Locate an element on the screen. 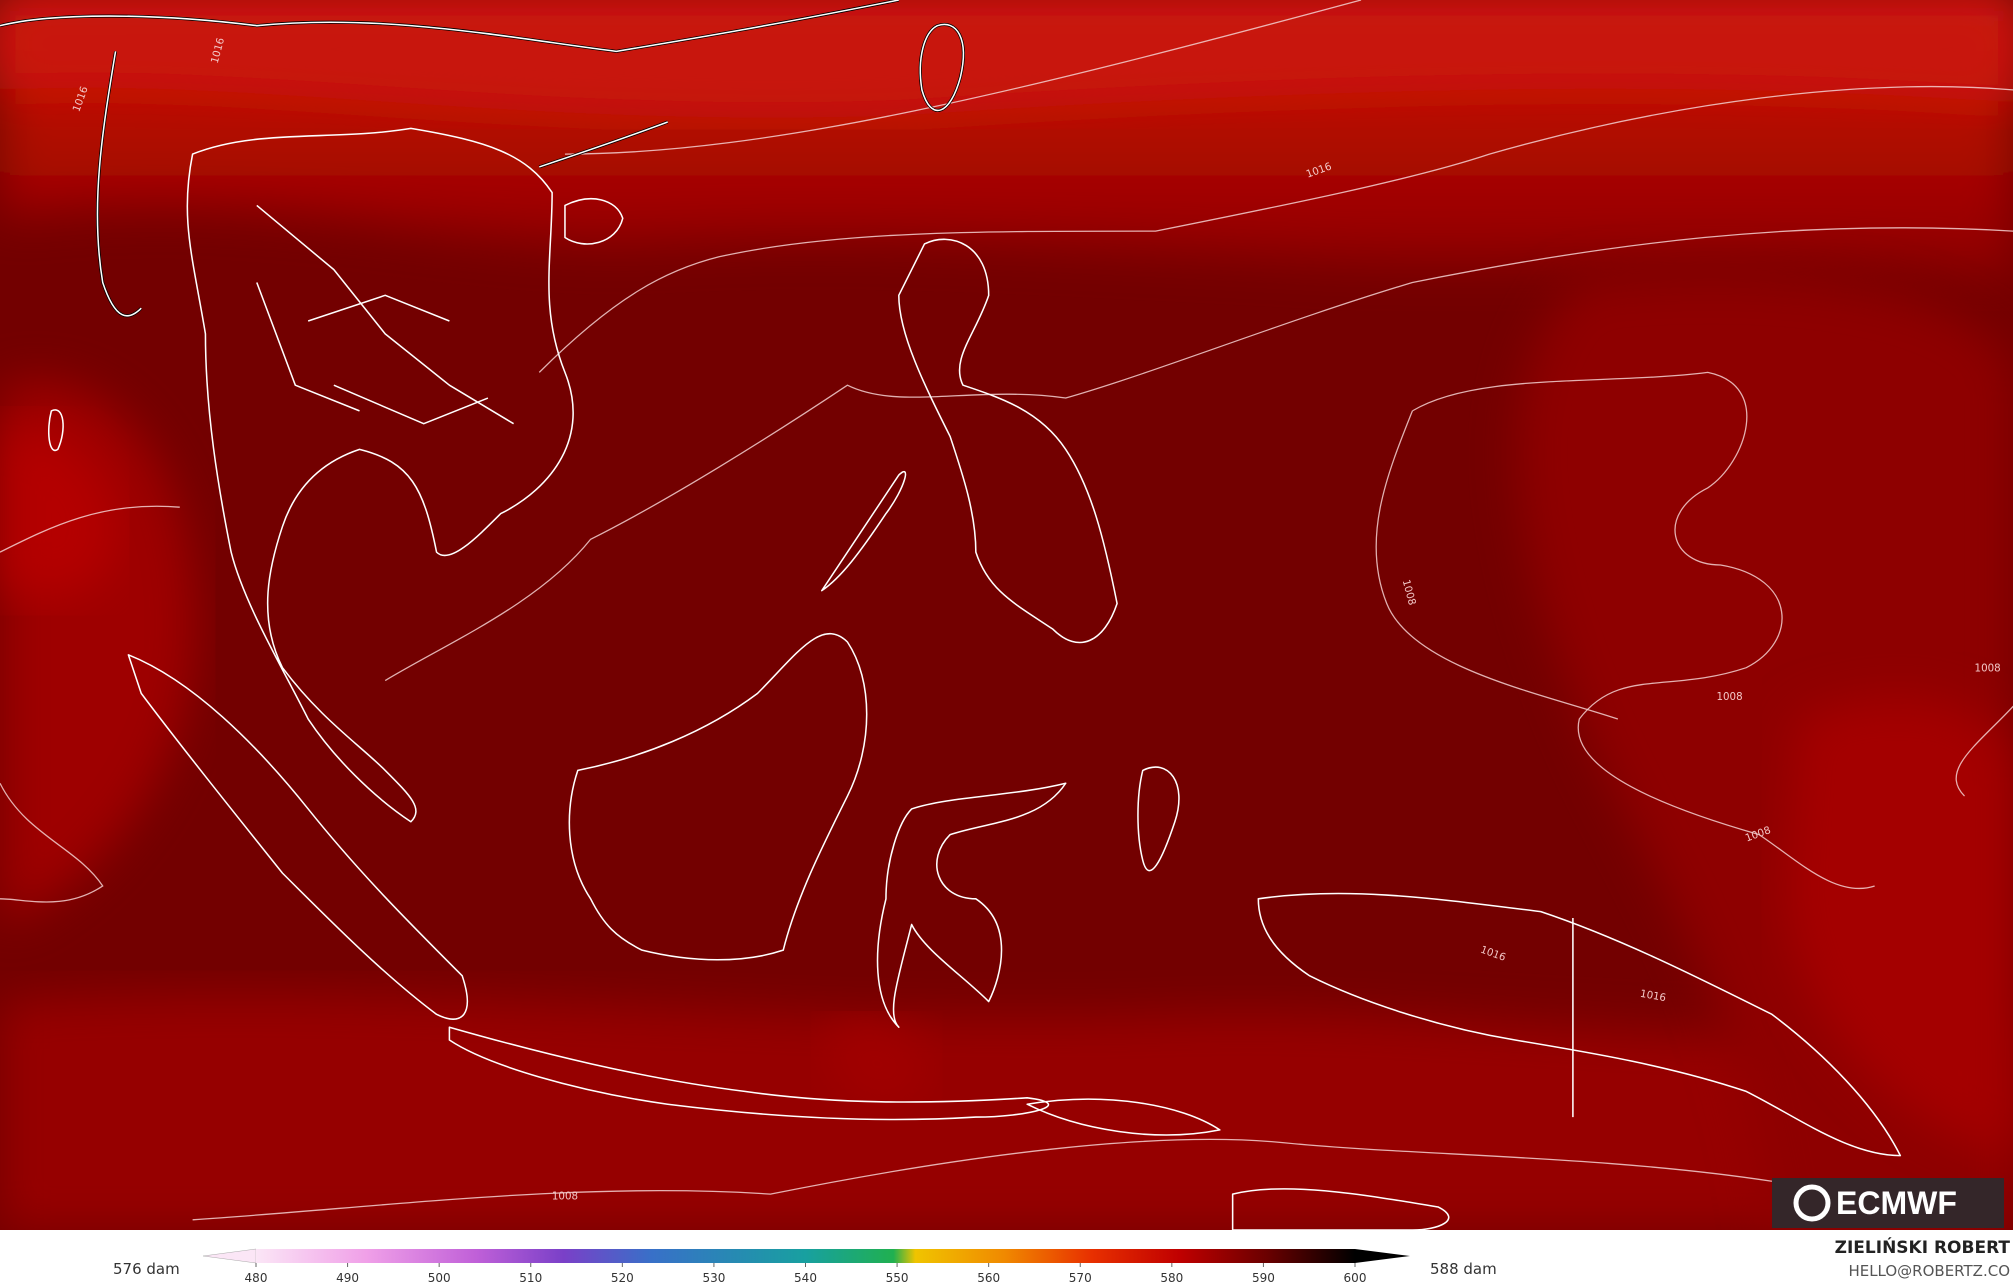 The width and height of the screenshot is (2013, 1287). colorbar-tick-label: 580 is located at coordinates (1171, 1278).